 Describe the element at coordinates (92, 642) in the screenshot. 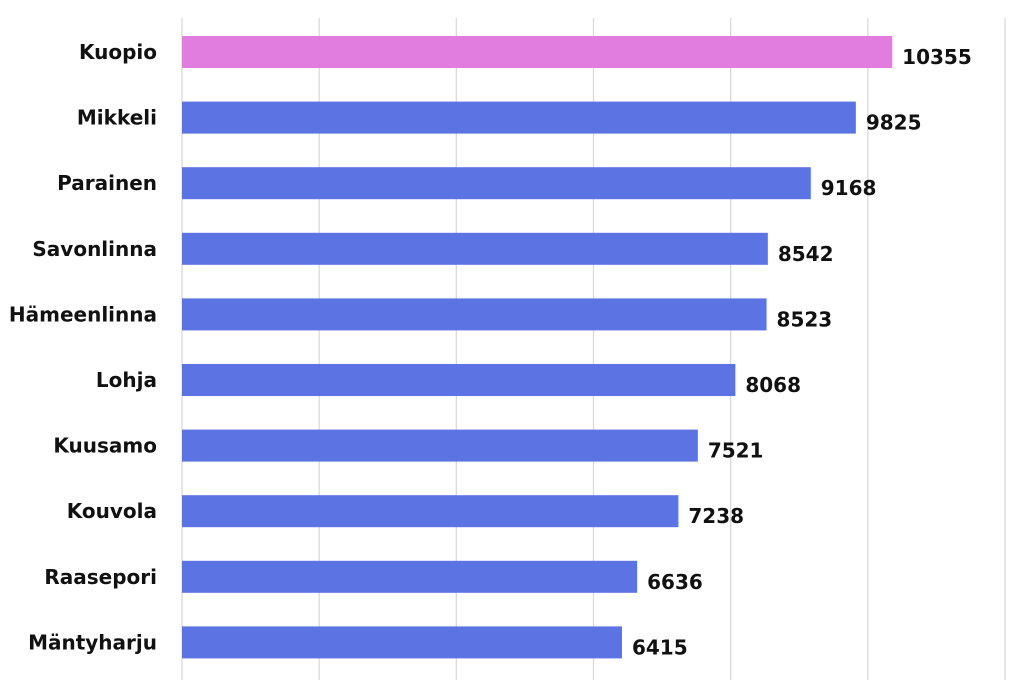

I see `category-label: Mäntyharju` at that location.